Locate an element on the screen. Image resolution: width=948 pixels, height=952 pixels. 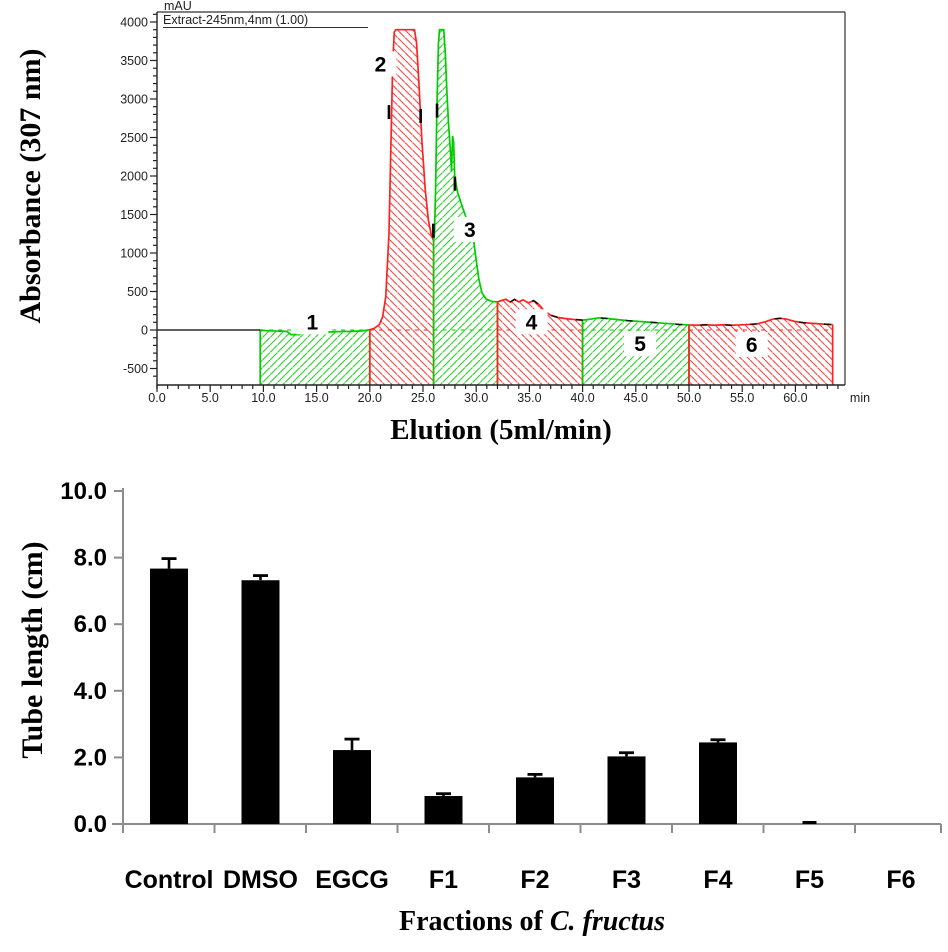
bar-category-label-F4: F4 is located at coordinates (717, 880).